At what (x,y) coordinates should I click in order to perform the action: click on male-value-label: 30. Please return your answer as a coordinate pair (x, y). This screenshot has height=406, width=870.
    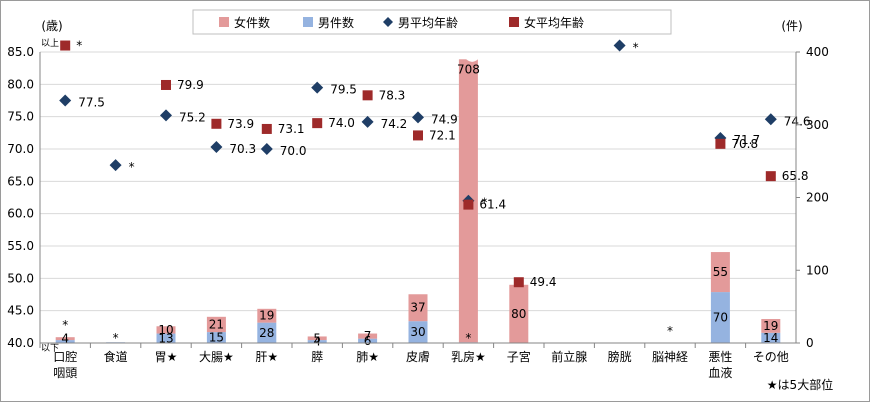
    Looking at the image, I should click on (417, 332).